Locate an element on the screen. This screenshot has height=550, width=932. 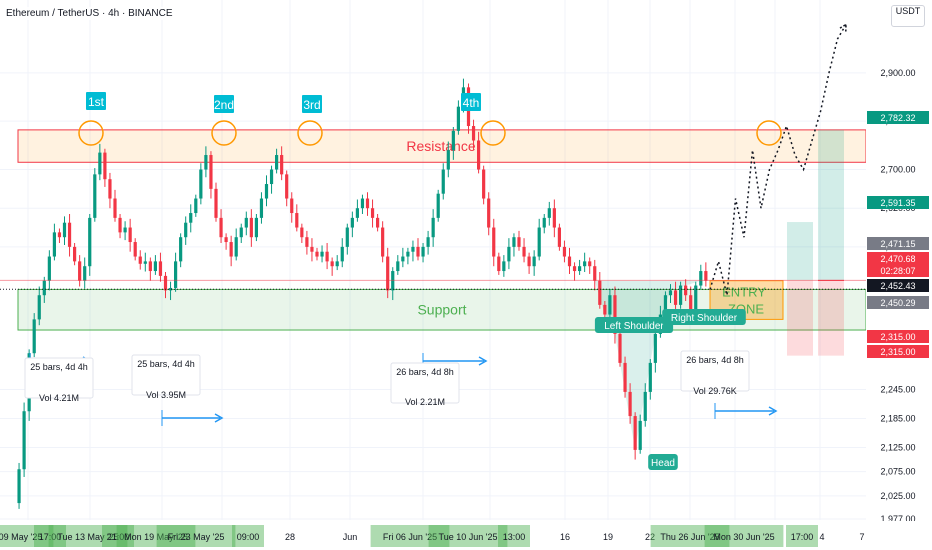
measure-arrowhead is located at coordinates (219, 418).